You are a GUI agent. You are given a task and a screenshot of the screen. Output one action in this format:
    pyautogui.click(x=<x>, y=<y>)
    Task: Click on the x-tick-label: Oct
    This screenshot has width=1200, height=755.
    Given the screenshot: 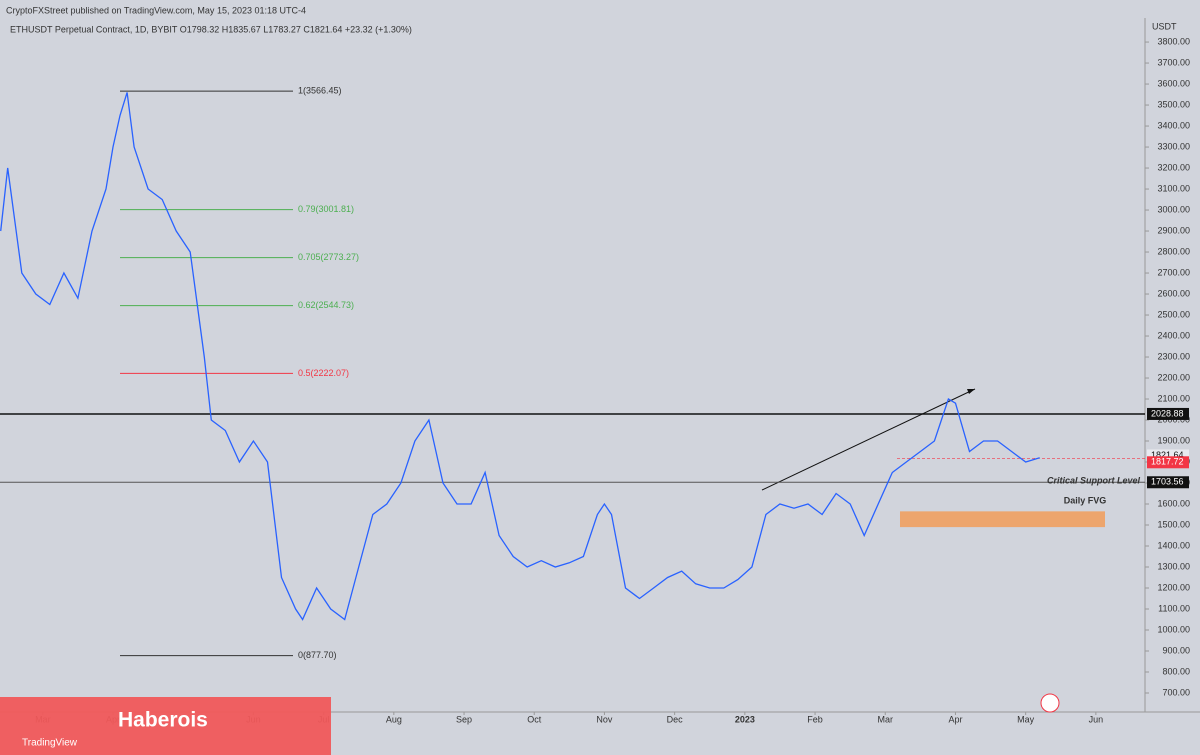 What is the action you would take?
    pyautogui.click(x=534, y=719)
    